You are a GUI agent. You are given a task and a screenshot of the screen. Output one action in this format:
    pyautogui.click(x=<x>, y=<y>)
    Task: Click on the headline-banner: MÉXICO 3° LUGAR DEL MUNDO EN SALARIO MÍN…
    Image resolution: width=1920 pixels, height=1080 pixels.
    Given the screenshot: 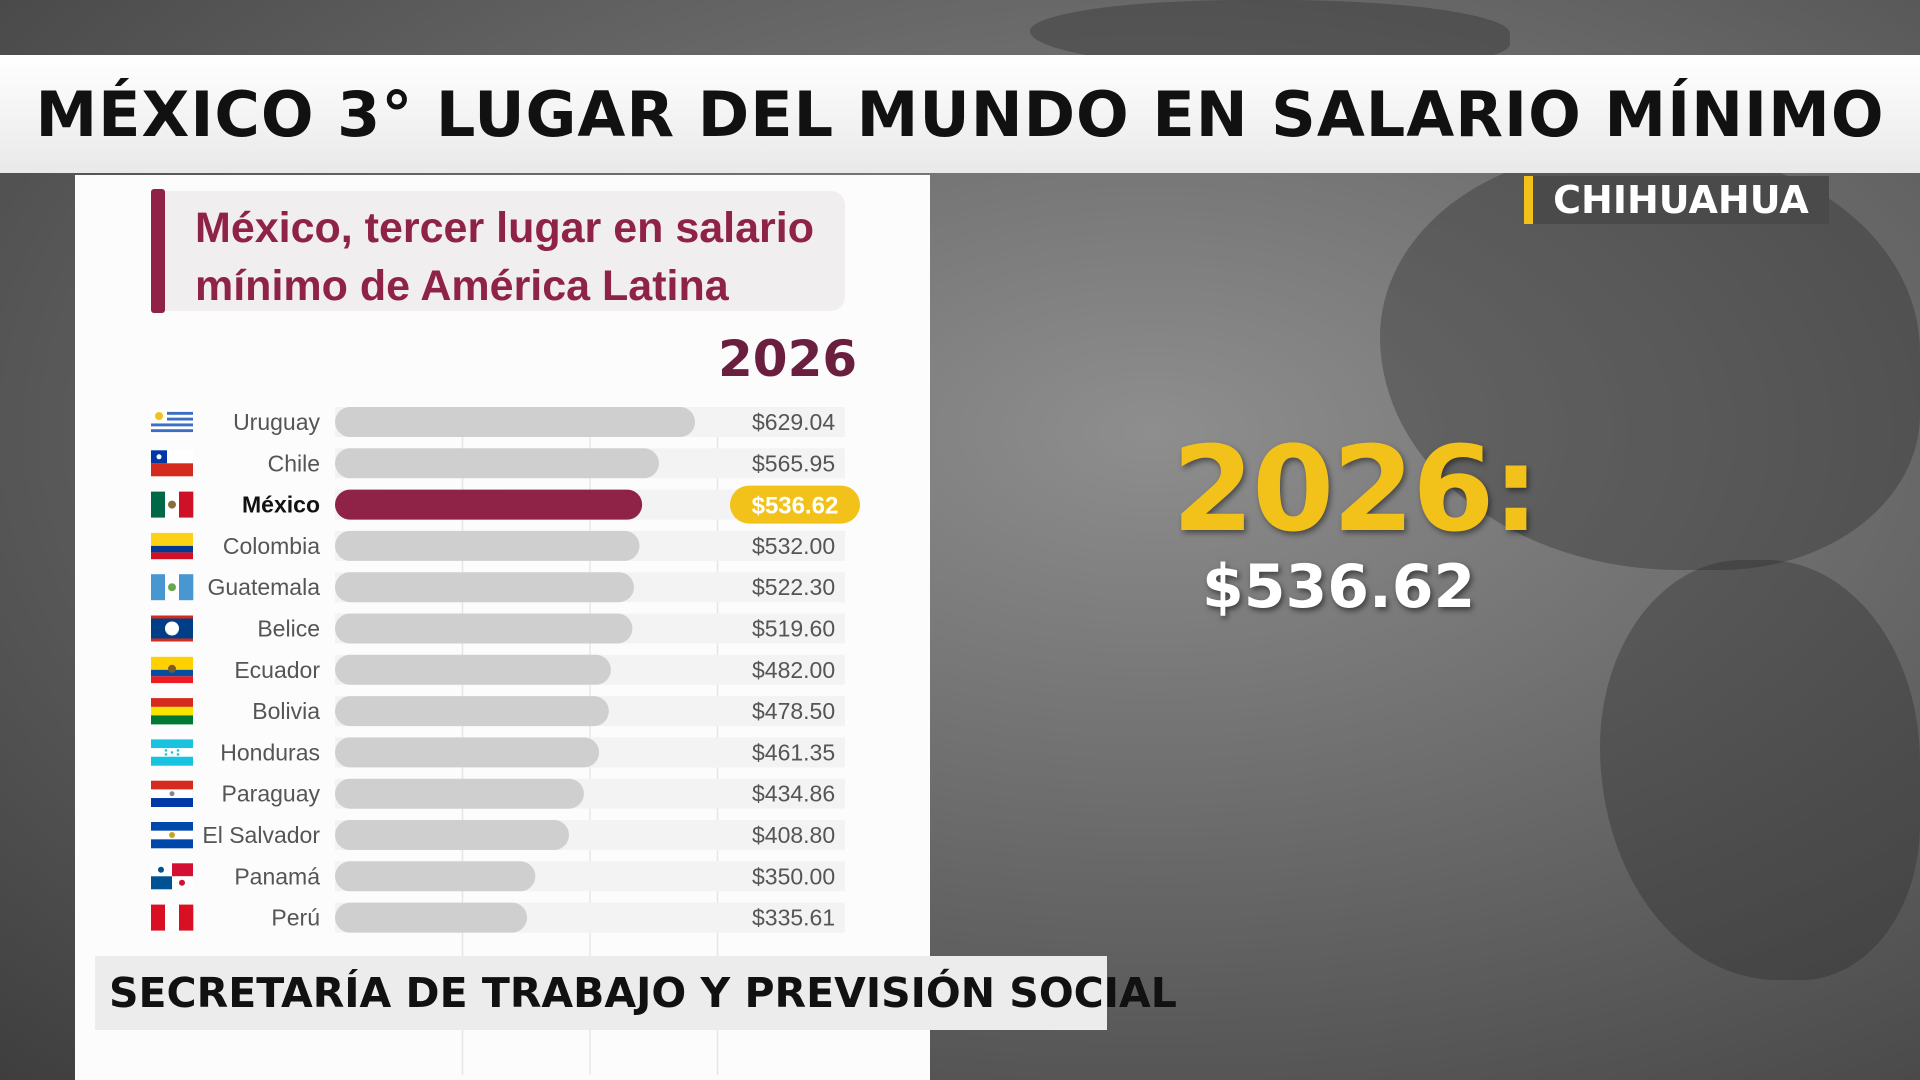 What is the action you would take?
    pyautogui.click(x=960, y=114)
    